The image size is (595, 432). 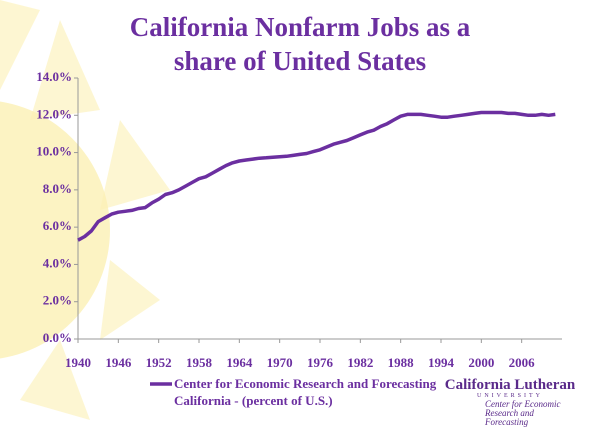 I want to click on x-tick-label: 2000, so click(x=481, y=362).